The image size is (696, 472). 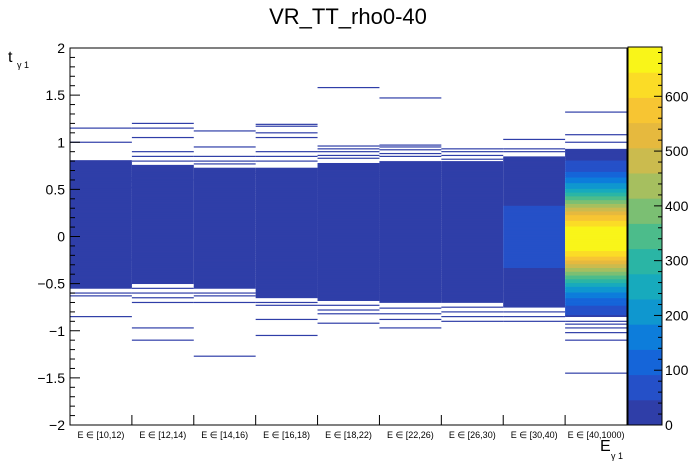 What do you see at coordinates (56, 189) in the screenshot?
I see `y-tick-label: 0.5` at bounding box center [56, 189].